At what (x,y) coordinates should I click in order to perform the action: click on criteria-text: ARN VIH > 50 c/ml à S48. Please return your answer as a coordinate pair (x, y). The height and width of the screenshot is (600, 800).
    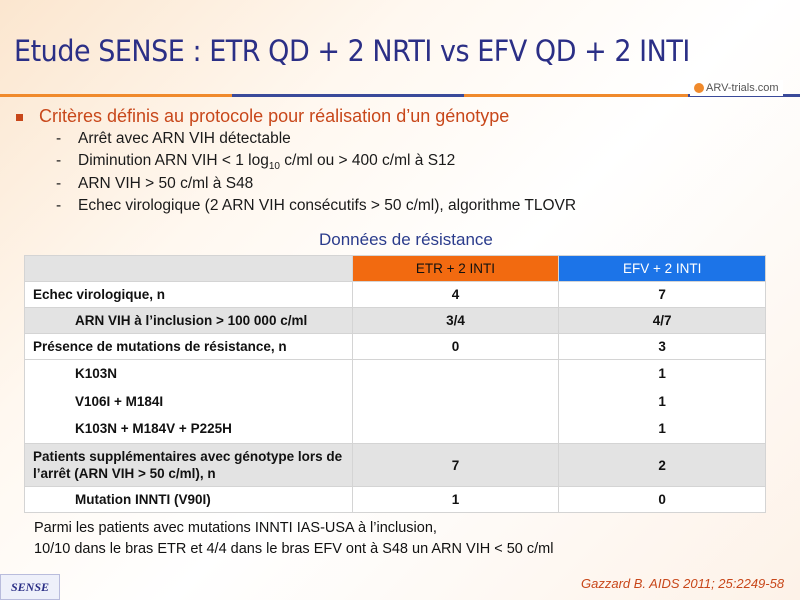
    Looking at the image, I should click on (166, 183).